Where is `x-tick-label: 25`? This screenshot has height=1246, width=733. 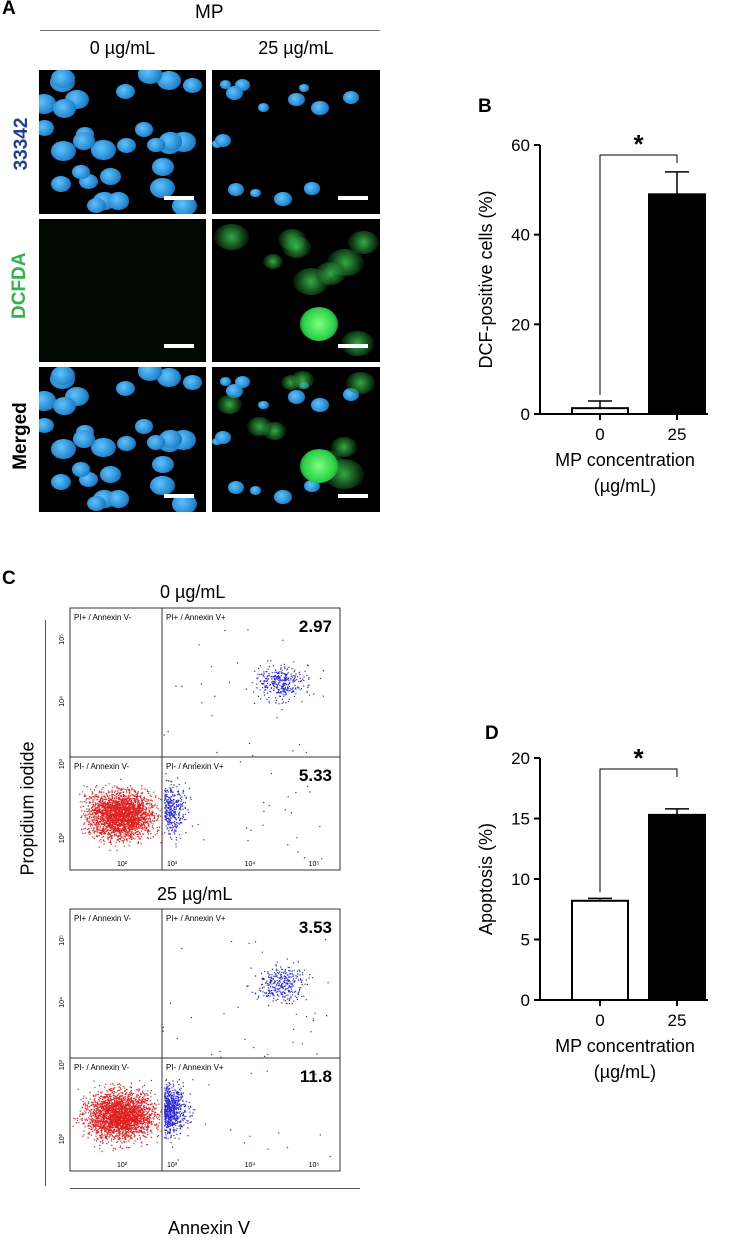
x-tick-label: 25 is located at coordinates (677, 1020).